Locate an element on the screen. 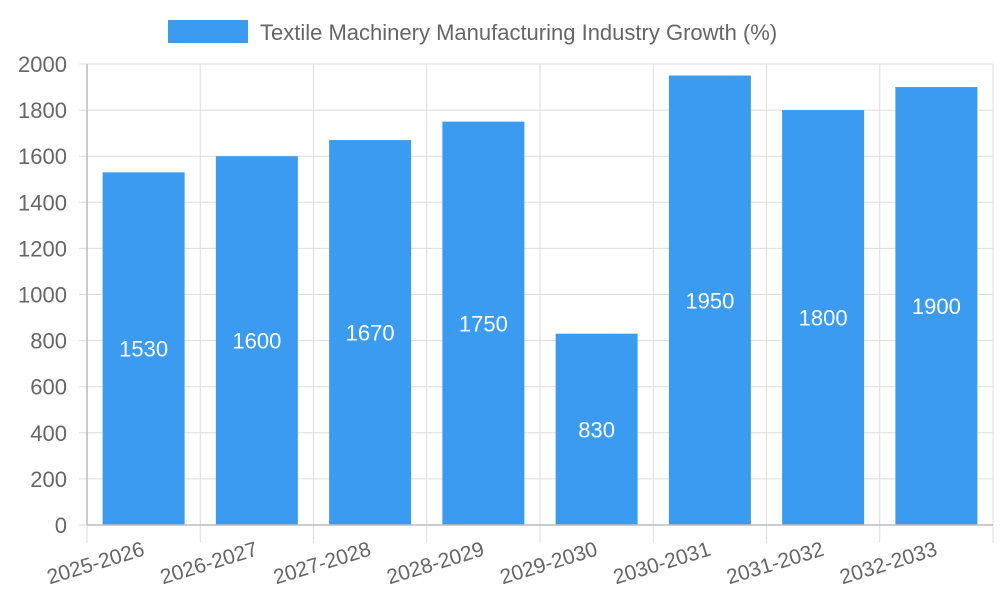 Image resolution: width=1000 pixels, height=600 pixels. x-tick-label: 2027-2028 is located at coordinates (322, 563).